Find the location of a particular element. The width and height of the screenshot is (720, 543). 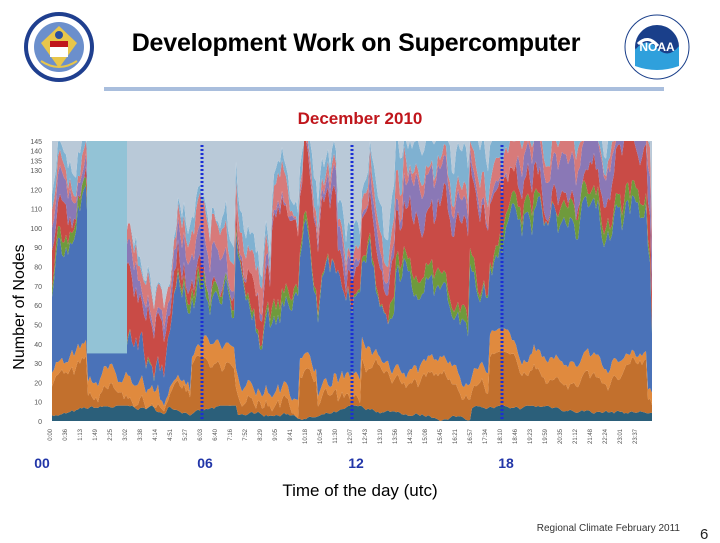

x-minor-tick-label: 19:23 is located at coordinates (531, 436).